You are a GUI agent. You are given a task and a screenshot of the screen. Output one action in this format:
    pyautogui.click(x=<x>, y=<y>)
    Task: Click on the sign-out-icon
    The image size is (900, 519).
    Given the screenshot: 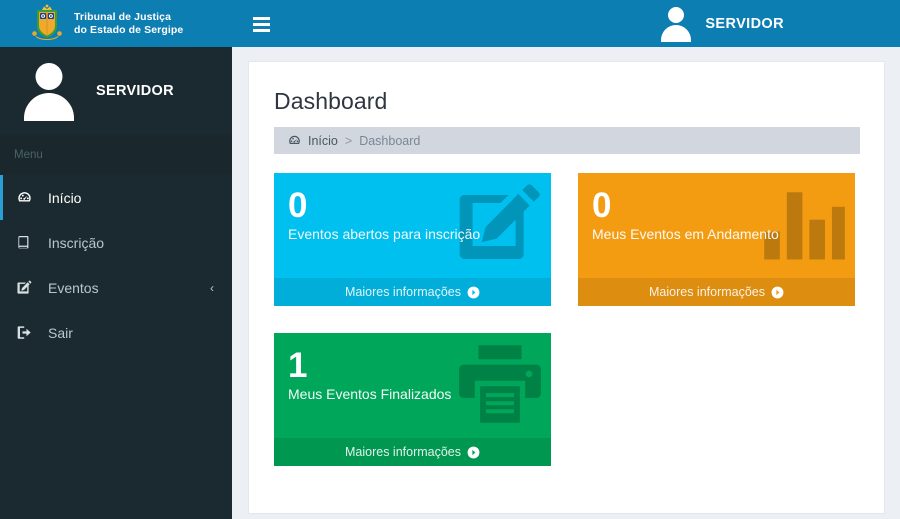 What is the action you would take?
    pyautogui.click(x=28, y=332)
    